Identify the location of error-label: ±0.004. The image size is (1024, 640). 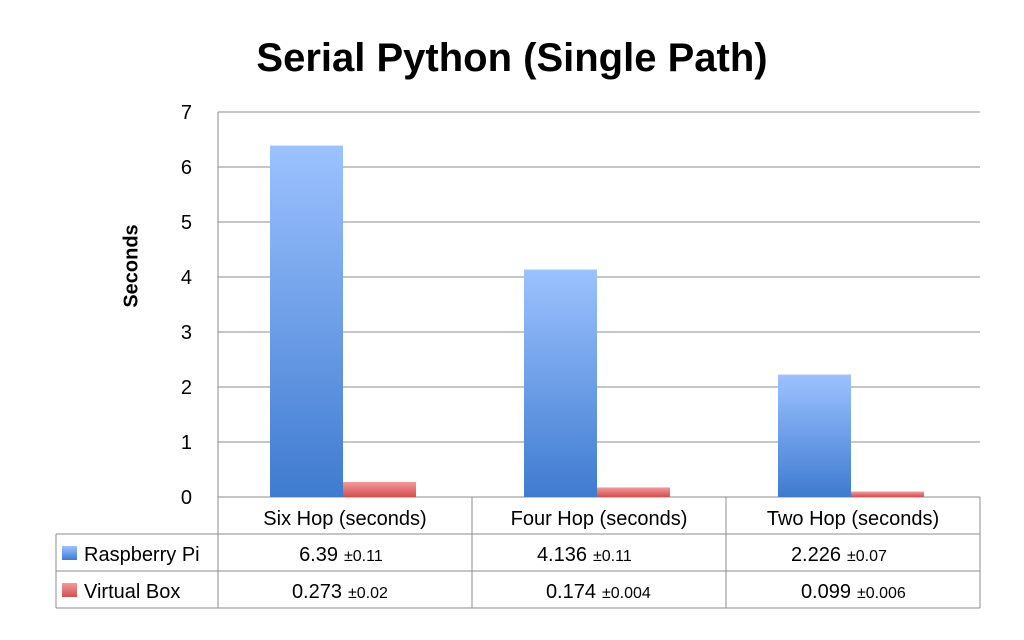
(626, 593).